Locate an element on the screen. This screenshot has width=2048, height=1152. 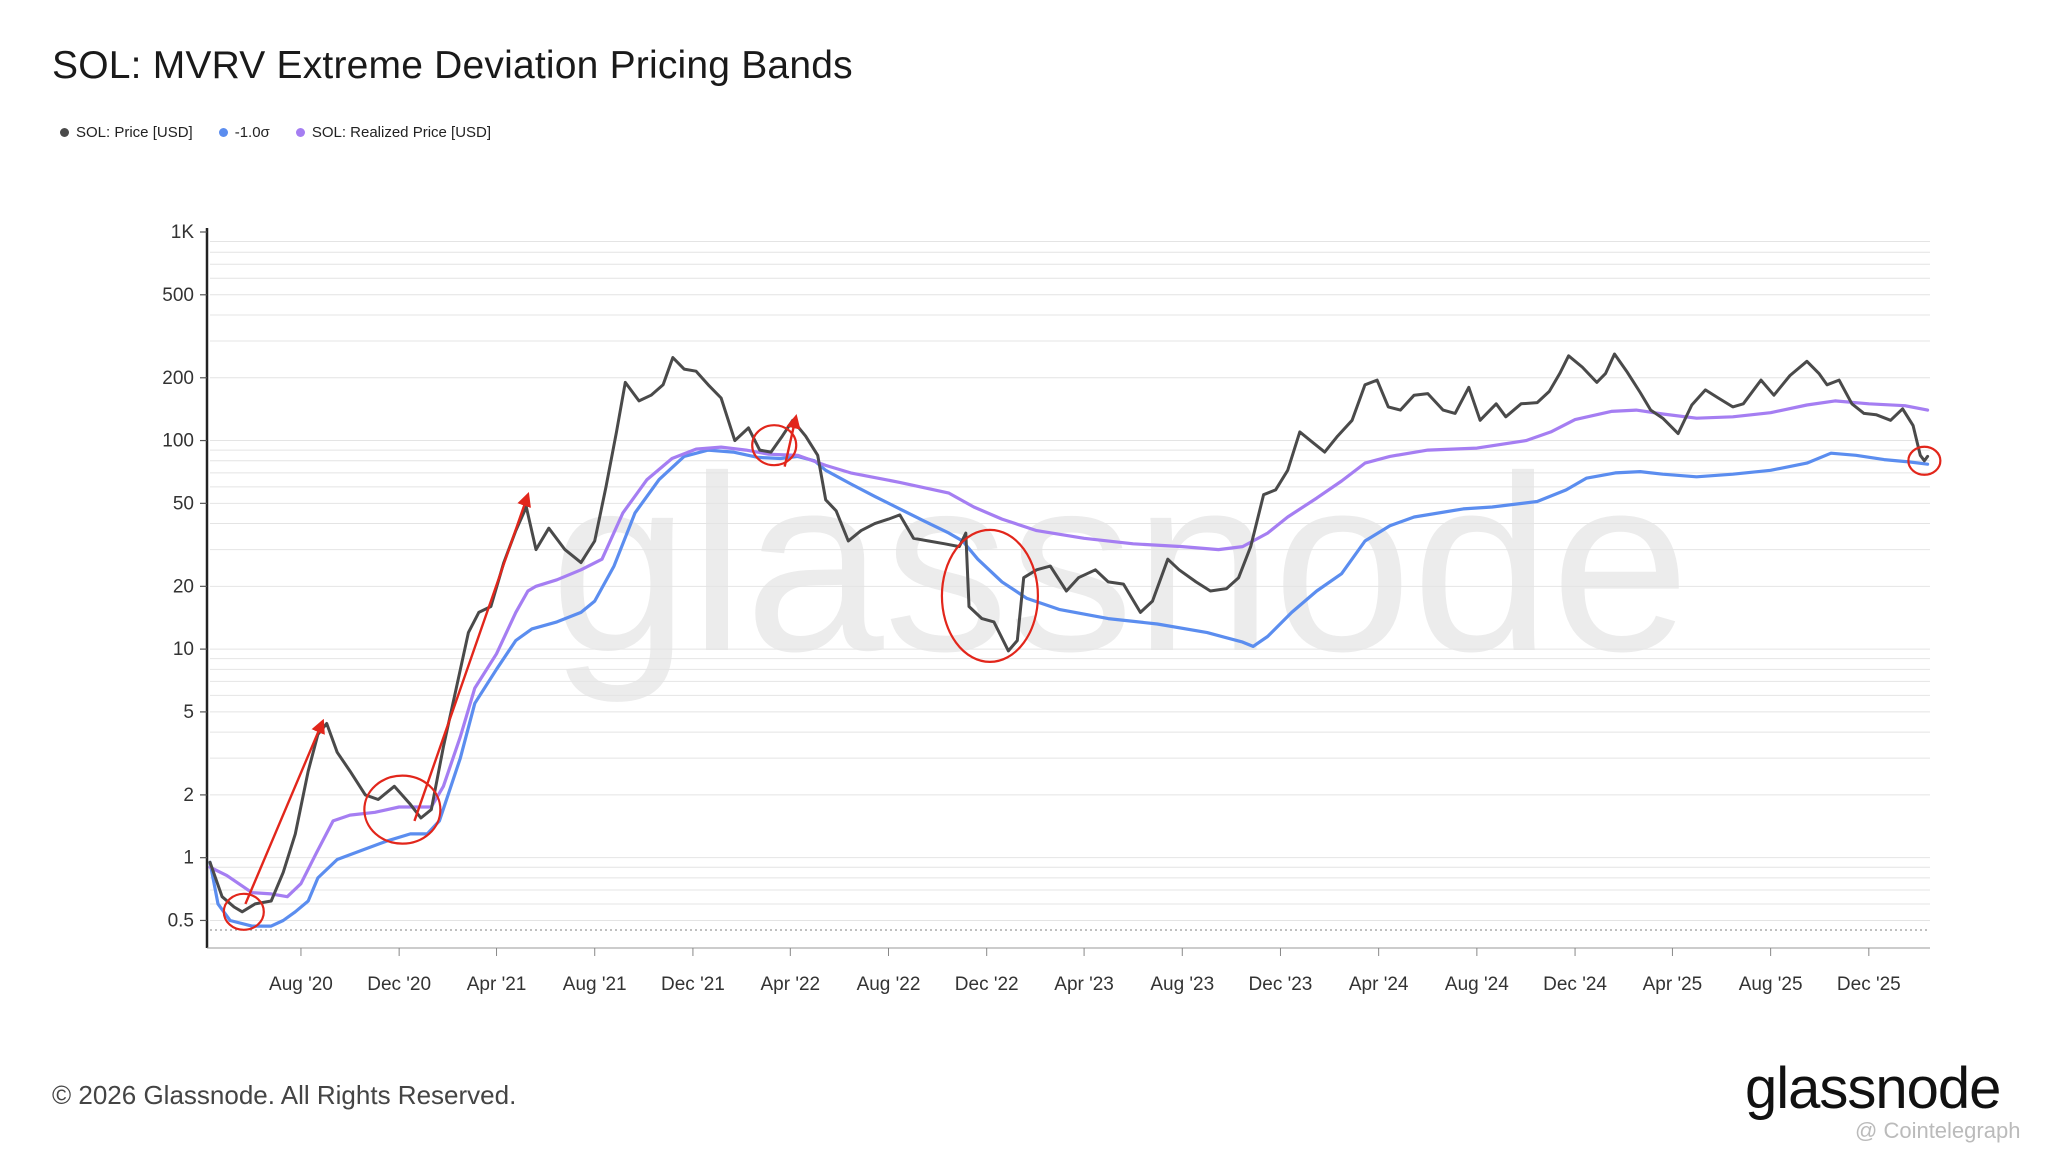
x-tick-label: Aug '24 is located at coordinates (1477, 984).